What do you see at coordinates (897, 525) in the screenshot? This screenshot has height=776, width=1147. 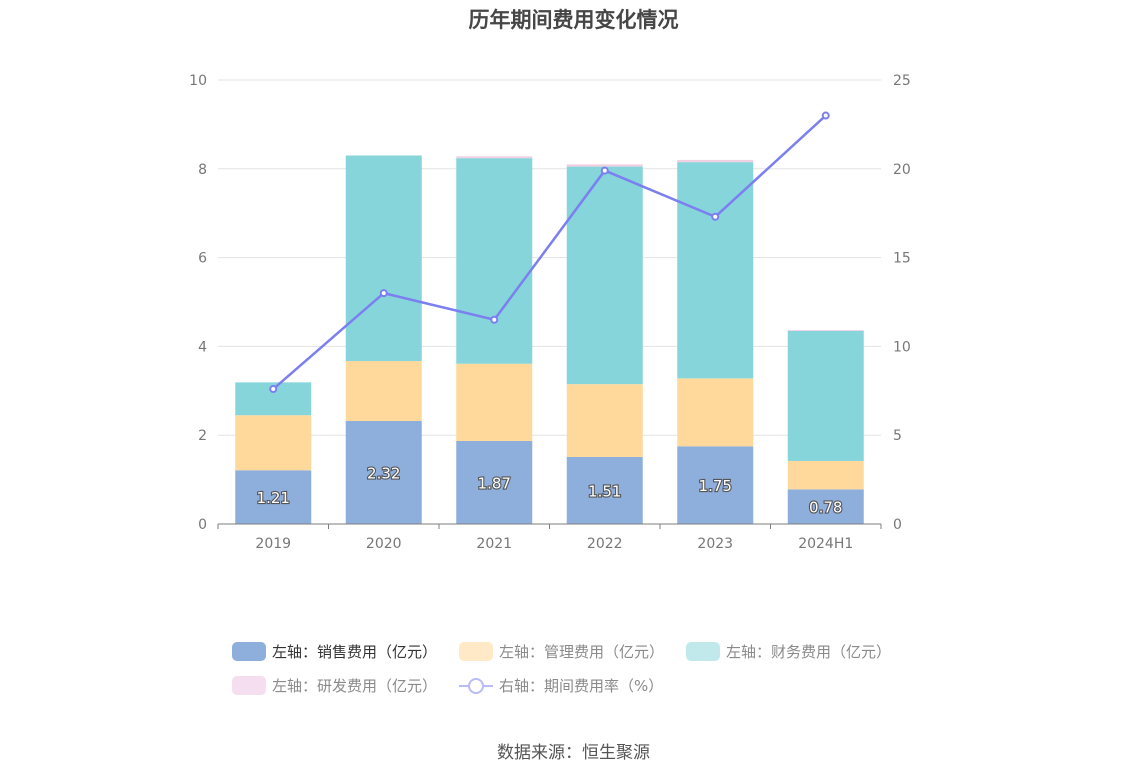 I see `y-right-tick-label: 0` at bounding box center [897, 525].